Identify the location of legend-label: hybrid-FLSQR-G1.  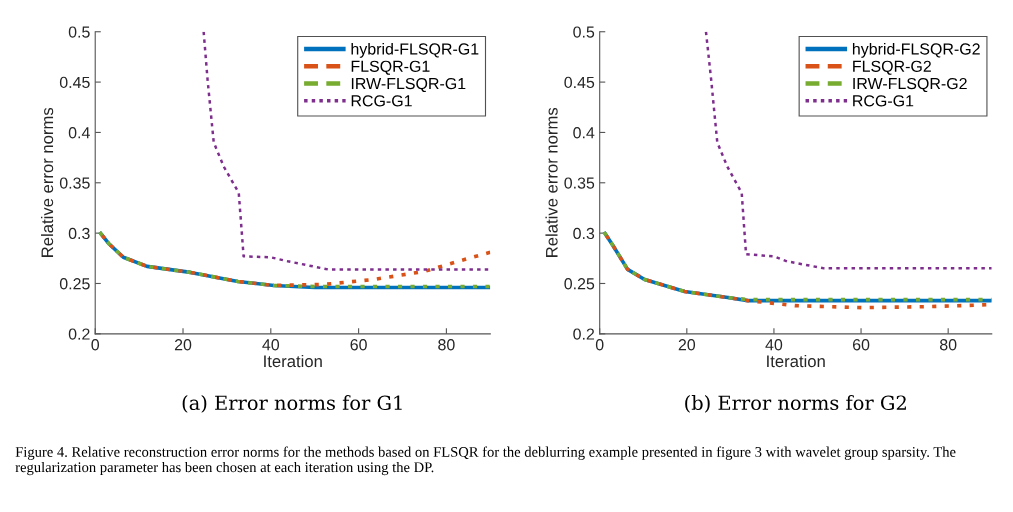
(415, 50).